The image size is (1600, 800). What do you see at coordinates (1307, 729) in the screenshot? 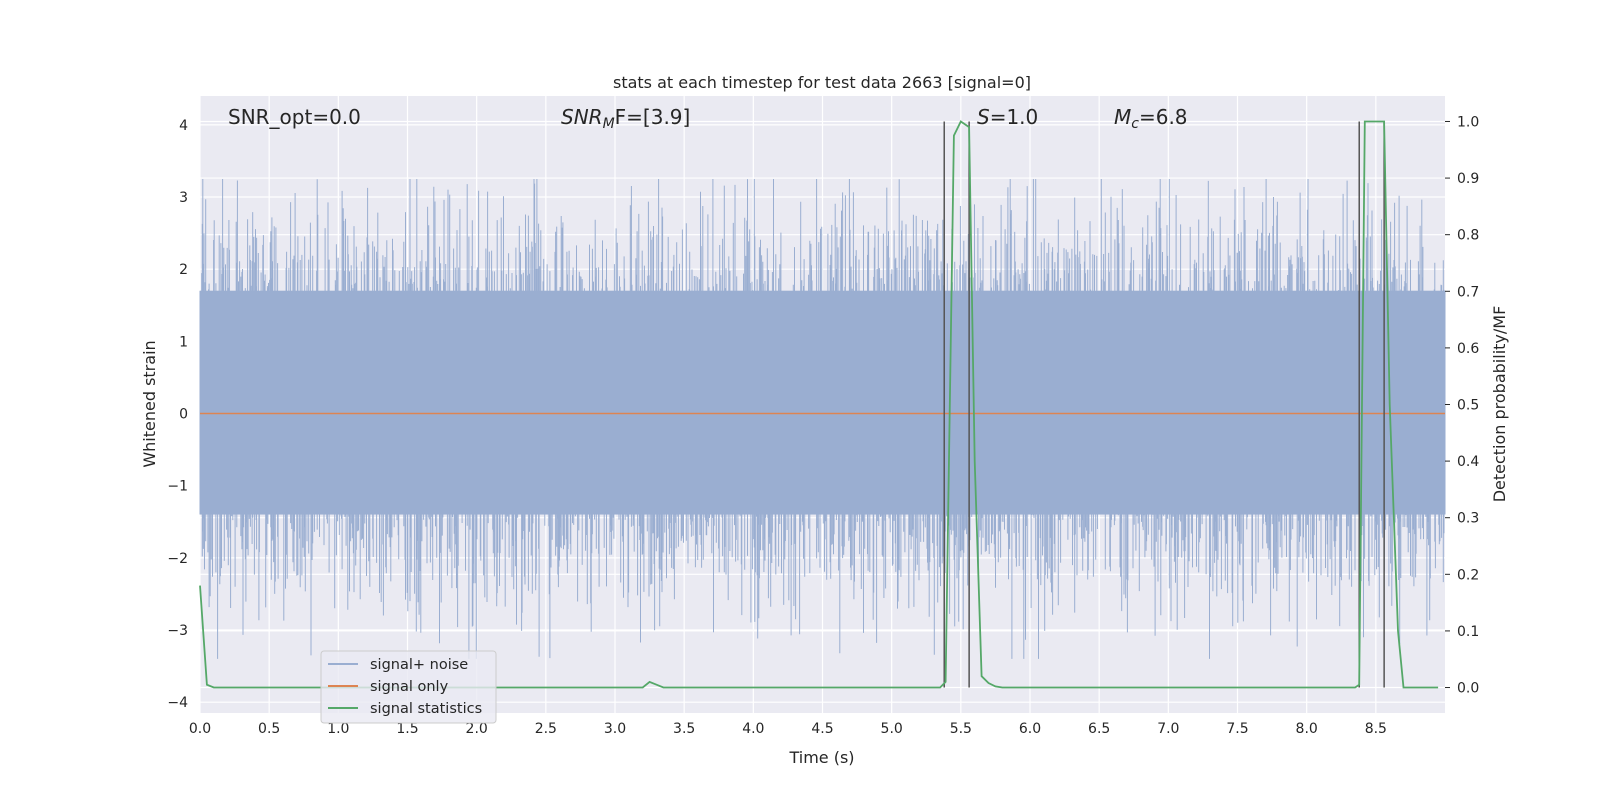
I see `x-tick-label: 8.0` at bounding box center [1307, 729].